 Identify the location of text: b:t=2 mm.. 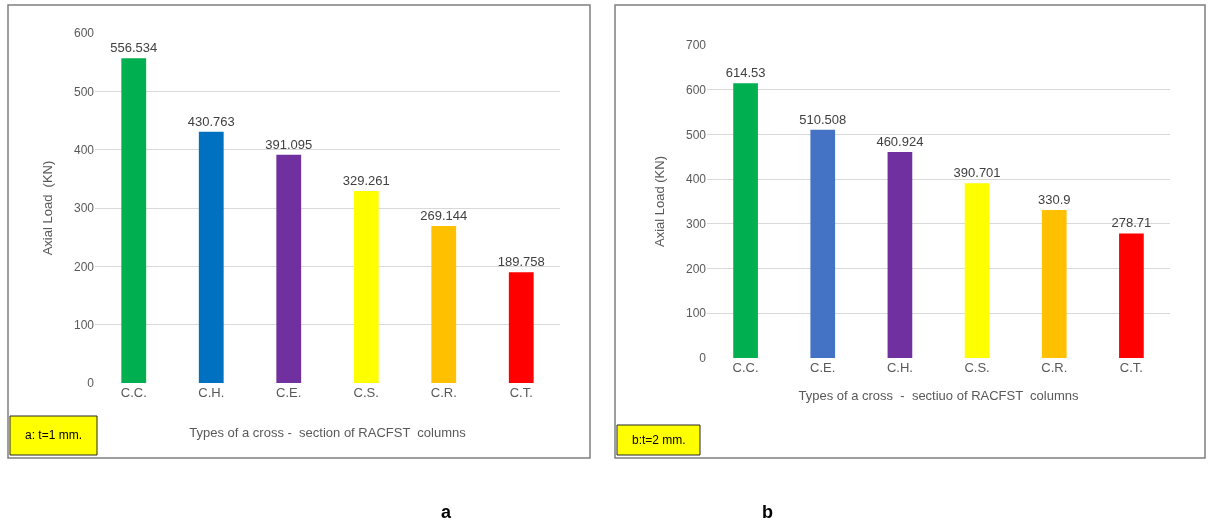
(659, 440).